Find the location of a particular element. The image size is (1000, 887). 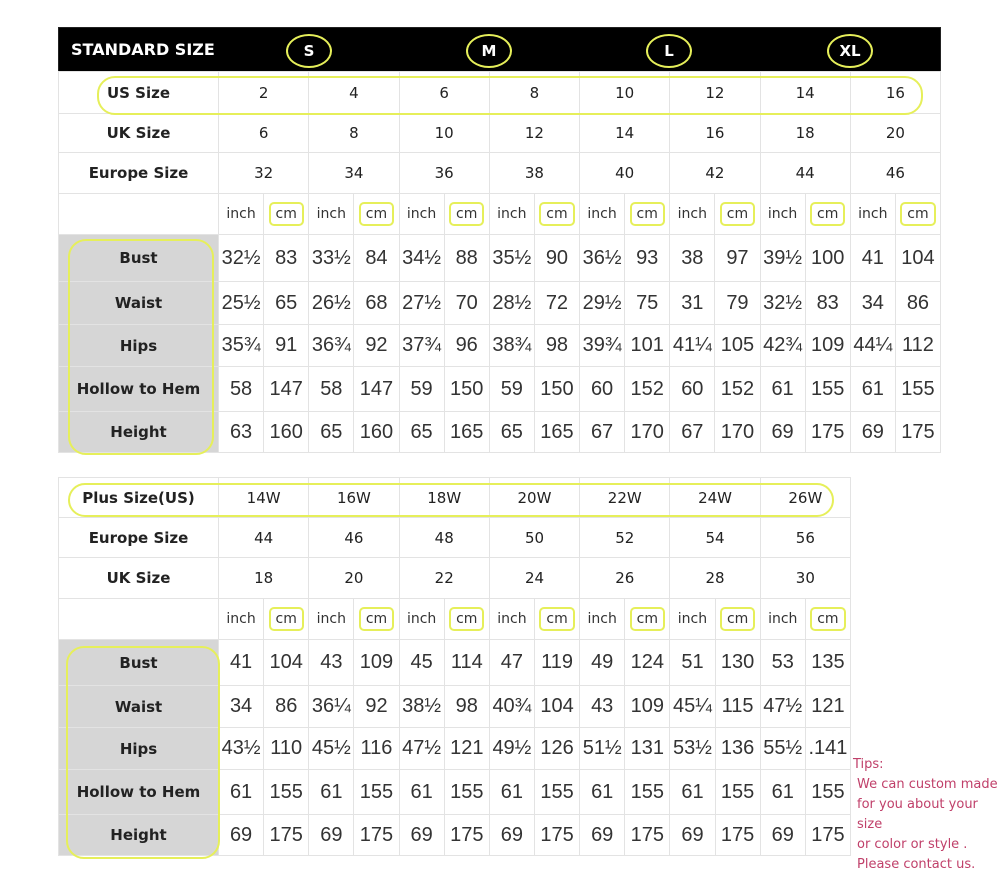

measurement-value: 55½ is located at coordinates (782, 748).